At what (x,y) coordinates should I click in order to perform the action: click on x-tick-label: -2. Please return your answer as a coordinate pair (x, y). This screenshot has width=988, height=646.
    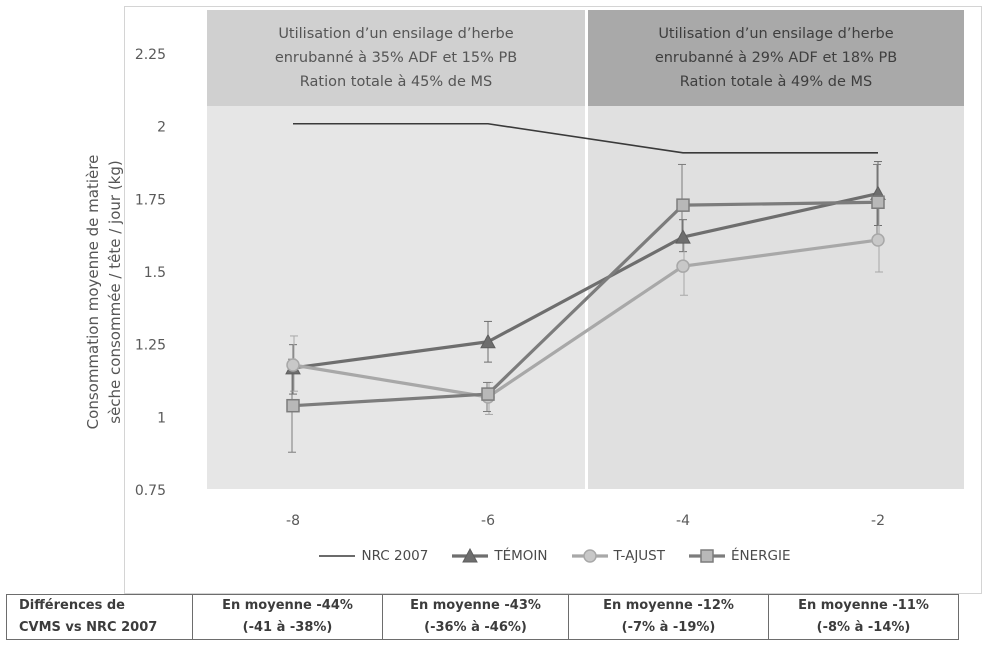
    Looking at the image, I should click on (878, 521).